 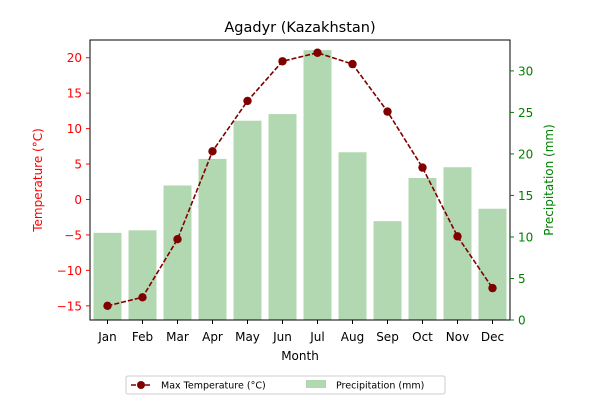 I want to click on precip-bar-dec, so click(x=492, y=264).